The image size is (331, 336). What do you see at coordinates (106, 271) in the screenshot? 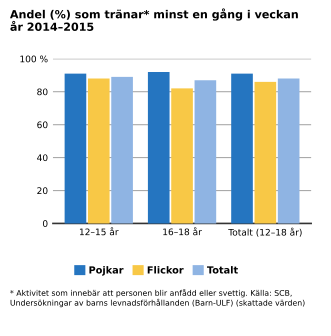
I see `legend-label: Pojkar` at bounding box center [106, 271].